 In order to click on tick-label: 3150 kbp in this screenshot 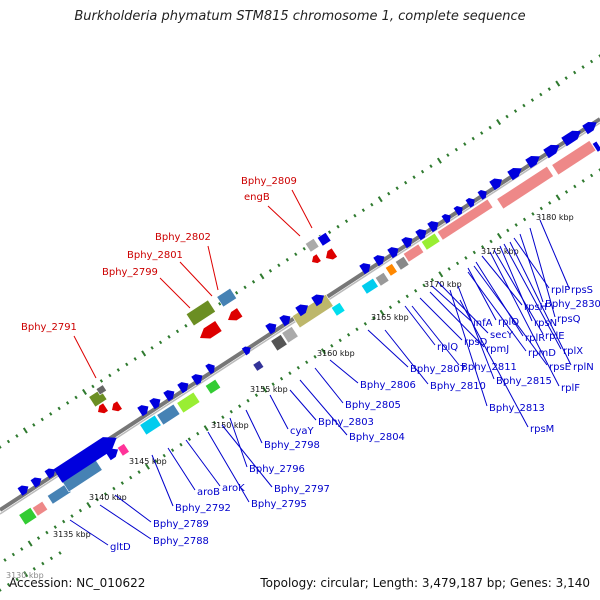, I will do `click(230, 425)`.